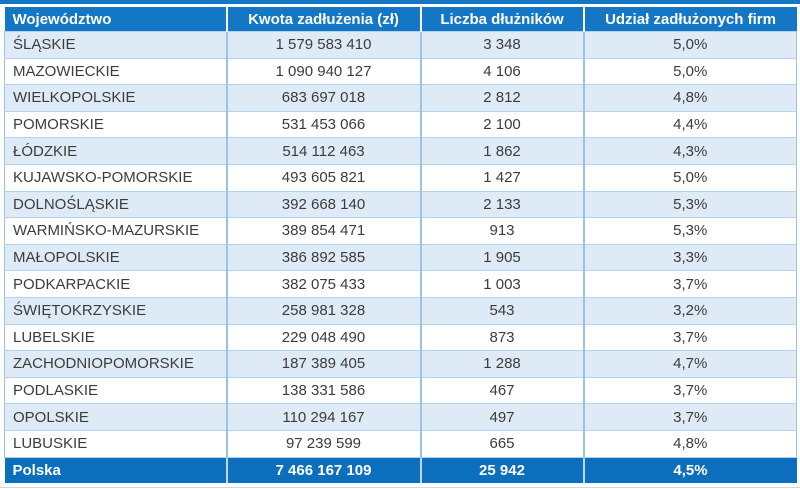  Describe the element at coordinates (400, 5) in the screenshot. I see `spacer` at that location.